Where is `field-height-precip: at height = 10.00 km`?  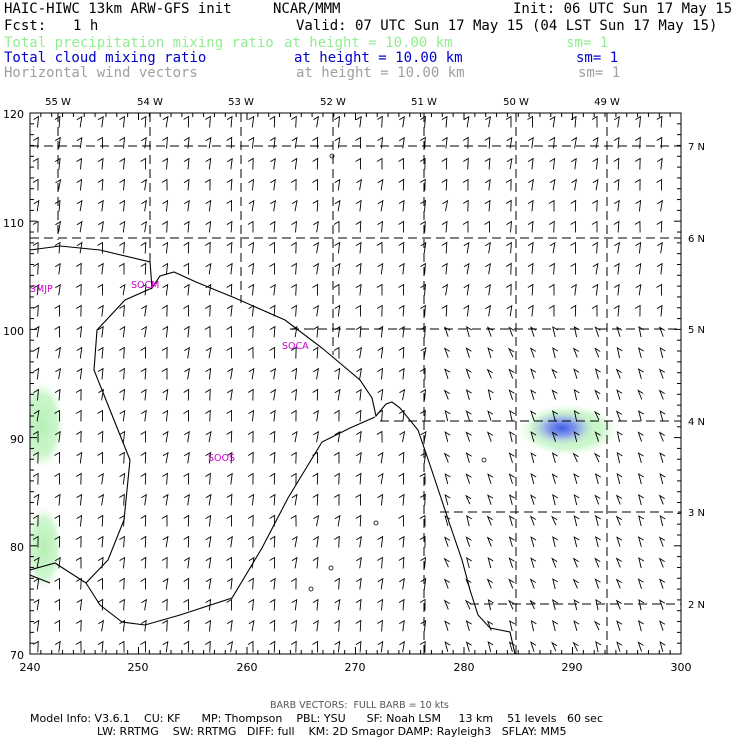 field-height-precip: at height = 10.00 km is located at coordinates (368, 43).